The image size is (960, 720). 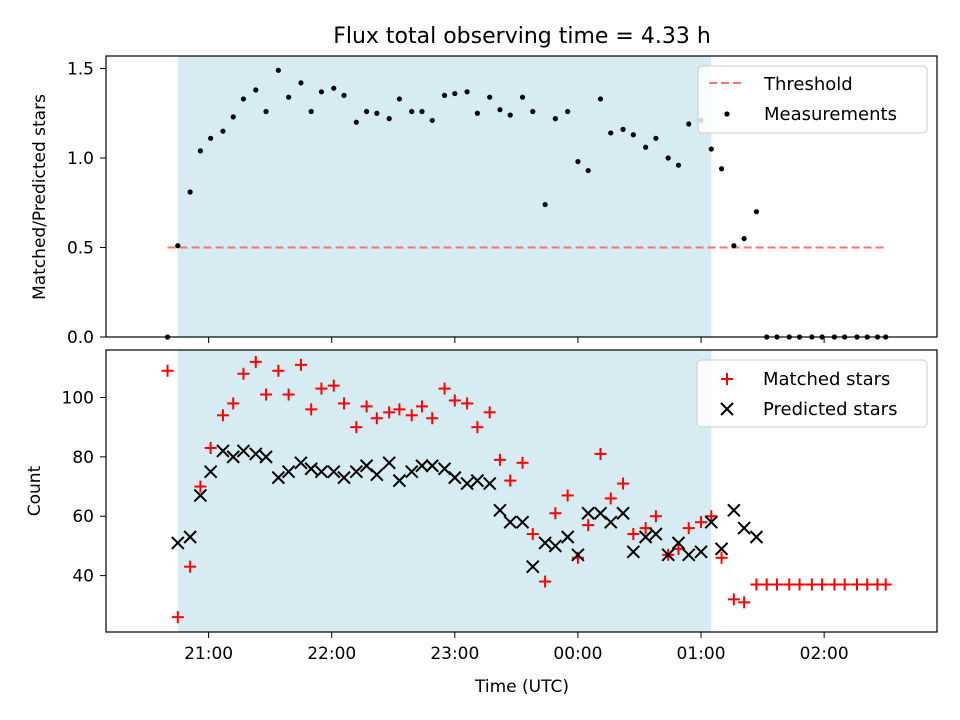 I want to click on x-tick-label: 02:00, so click(x=824, y=654).